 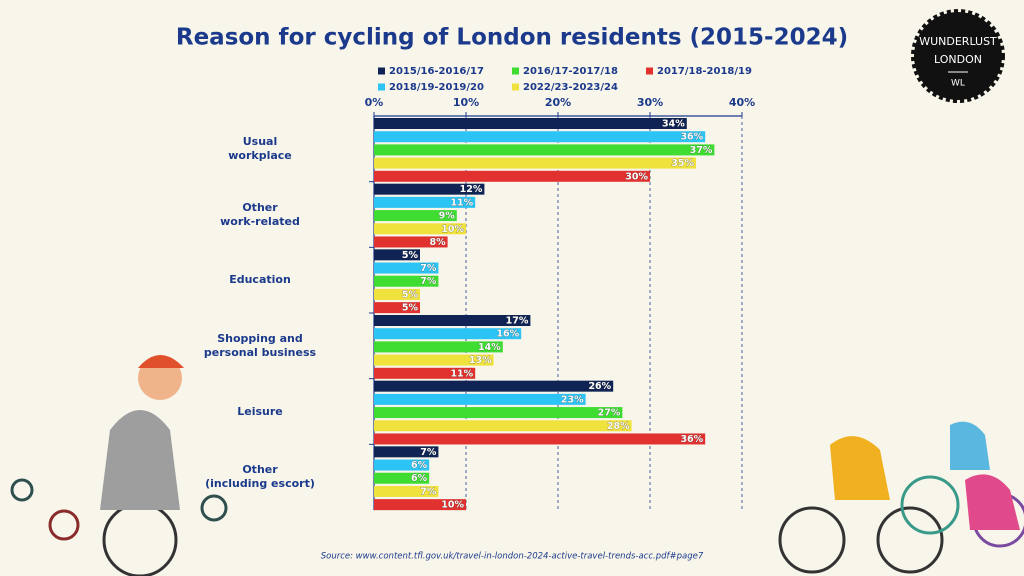 I want to click on legend-label: 2016/17-2017/18, so click(x=570, y=71).